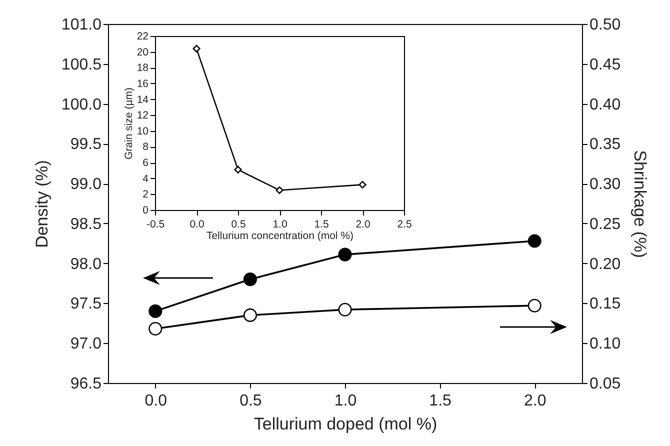 Image resolution: width=670 pixels, height=446 pixels. What do you see at coordinates (145, 210) in the screenshot?
I see `y-tick-label: 0` at bounding box center [145, 210].